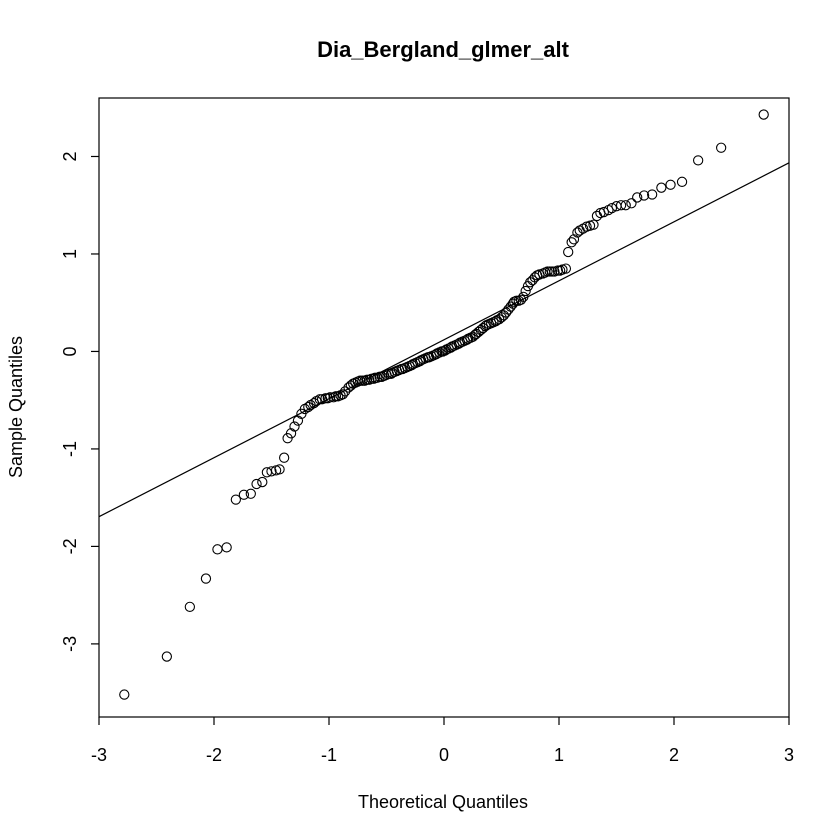 The width and height of the screenshot is (840, 840). I want to click on x-tick-label: 0, so click(444, 755).